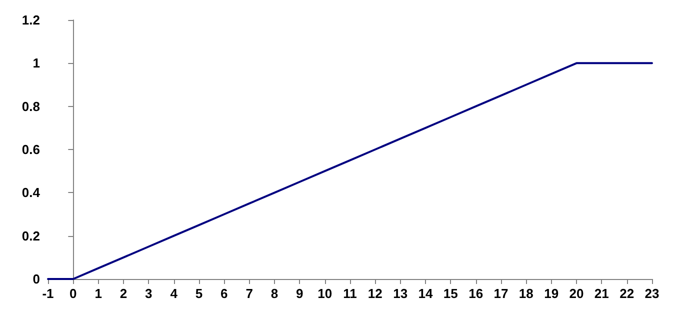  Describe the element at coordinates (526, 293) in the screenshot. I see `x-tick-label: 18` at that location.